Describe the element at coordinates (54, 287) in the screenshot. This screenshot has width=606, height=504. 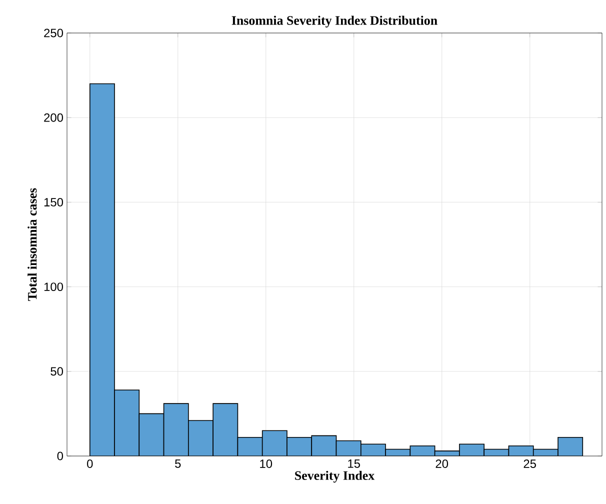
I see `y-tick-label: 100` at that location.